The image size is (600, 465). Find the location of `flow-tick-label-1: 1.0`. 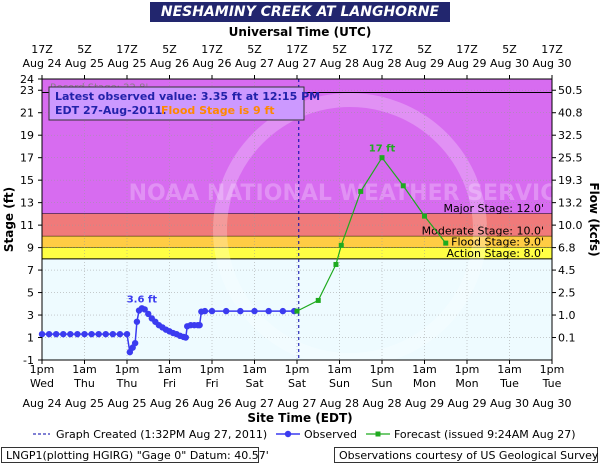

flow-tick-label-1: 1.0 is located at coordinates (567, 315).